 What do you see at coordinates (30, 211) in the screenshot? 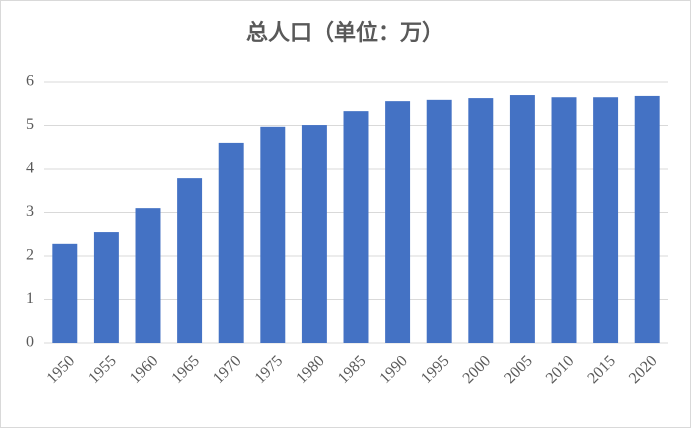
I see `y-tick-label: 3` at bounding box center [30, 211].